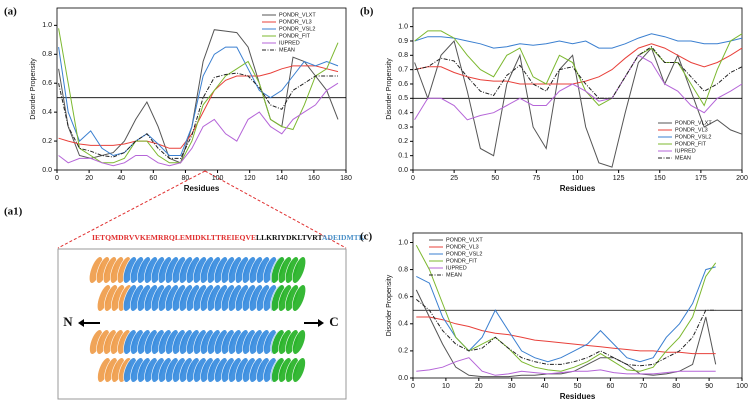 This screenshot has height=409, width=752. Describe the element at coordinates (403, 69) in the screenshot. I see `y-tick-label: 0.7` at that location.